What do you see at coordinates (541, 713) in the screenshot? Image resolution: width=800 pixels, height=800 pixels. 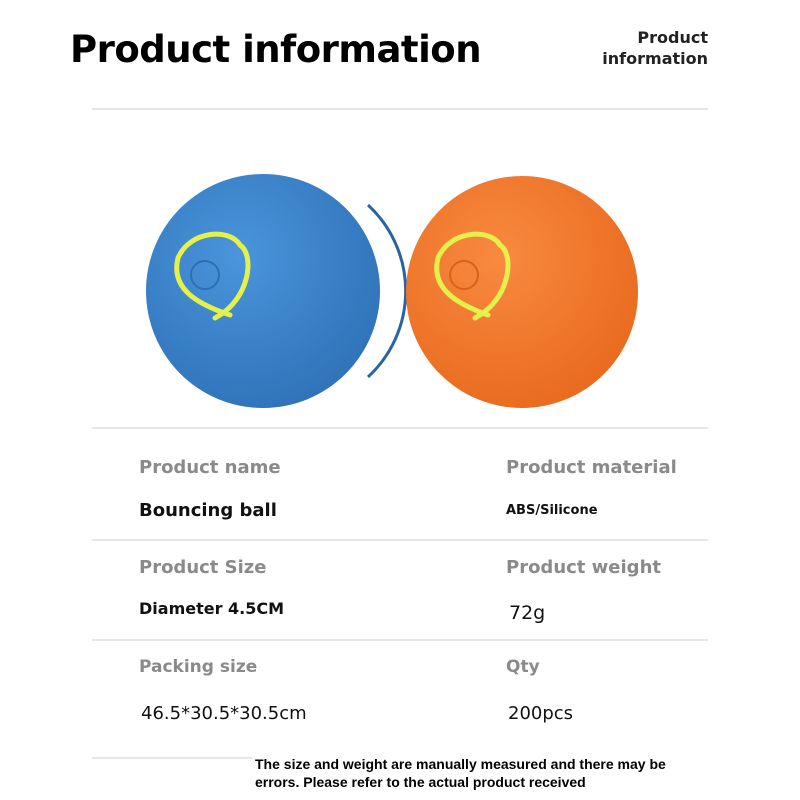 I see `qty-value: 200pcs` at bounding box center [541, 713].